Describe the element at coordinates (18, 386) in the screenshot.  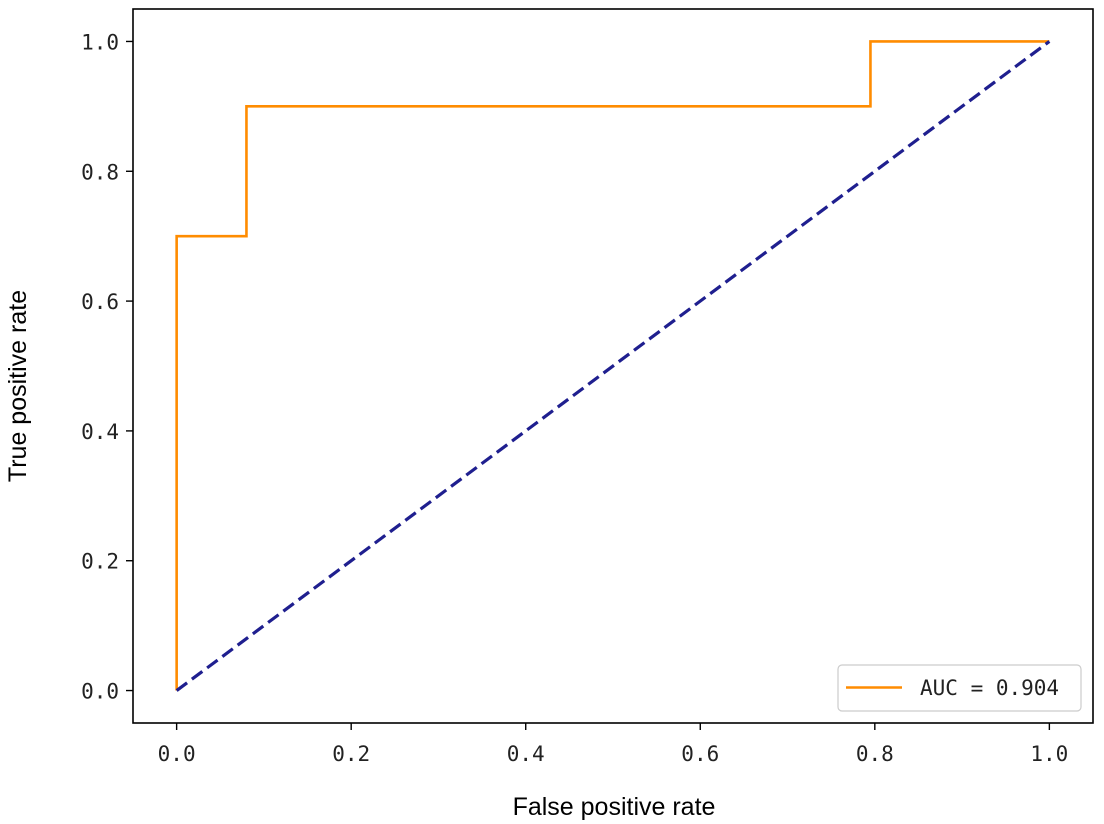
I see `y-axis-label: True positive rate` at that location.